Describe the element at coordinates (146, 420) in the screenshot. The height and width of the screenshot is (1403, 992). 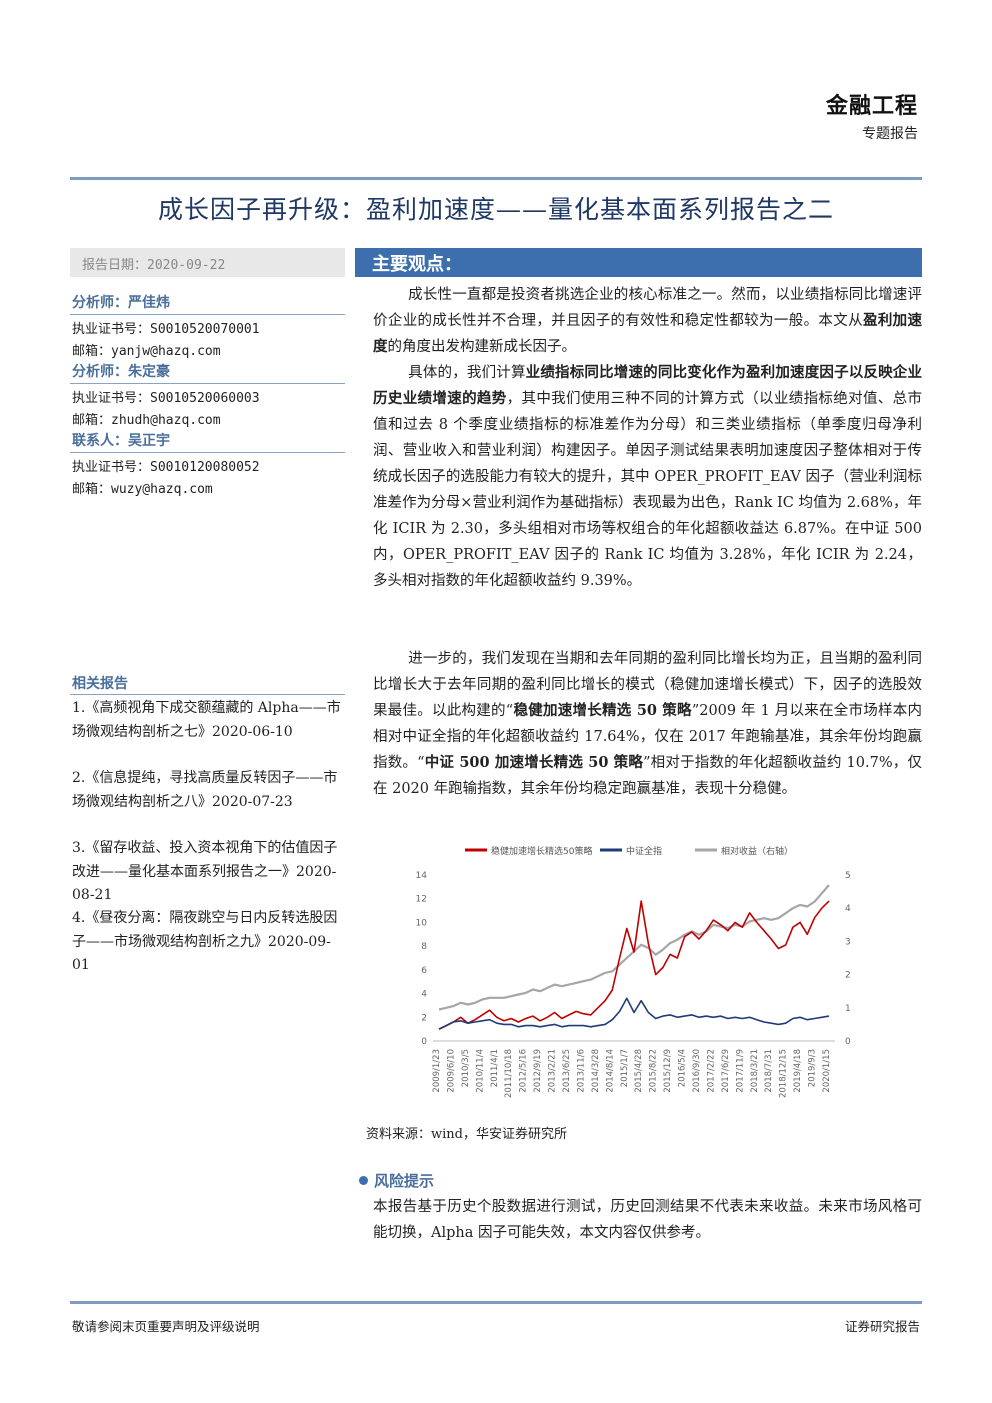
I see `analyst-email: 邮箱：zhudh@hazq.com` at that location.